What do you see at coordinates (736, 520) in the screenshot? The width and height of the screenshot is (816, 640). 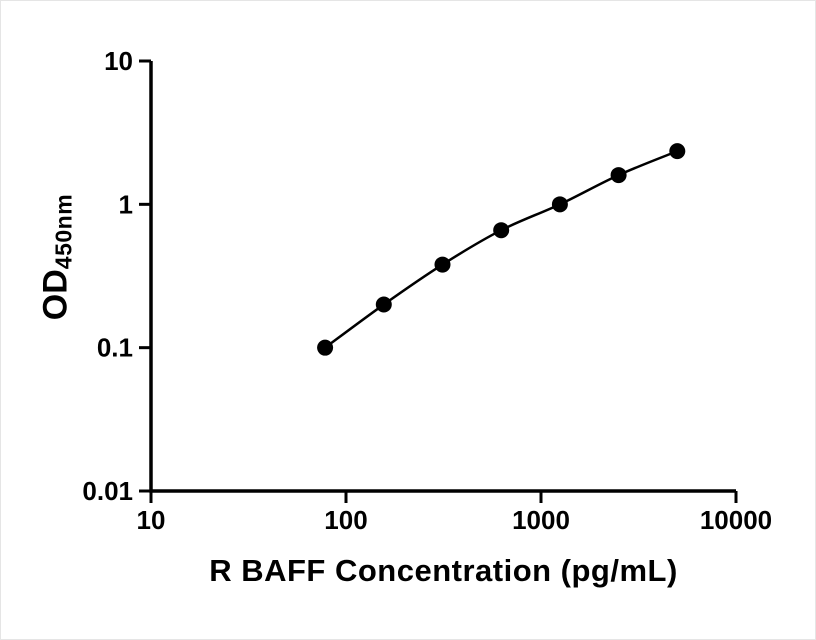 I see `x-tick-label: 10000` at bounding box center [736, 520].